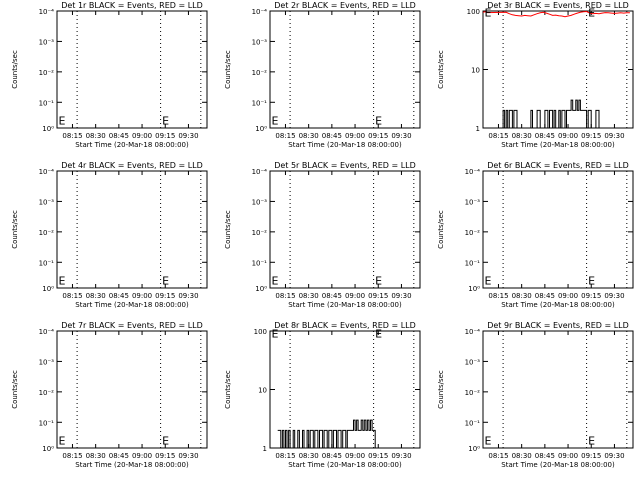  What do you see at coordinates (558, 114) in the screenshot?
I see `events-series-line` at bounding box center [558, 114].